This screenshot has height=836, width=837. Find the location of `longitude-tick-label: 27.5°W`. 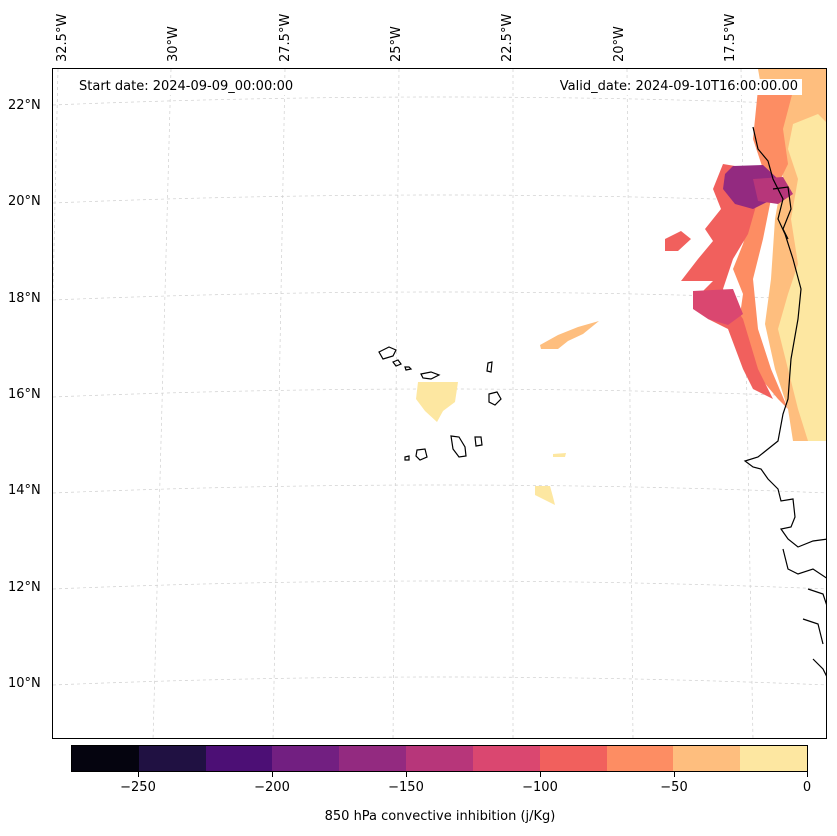

longitude-tick-label: 27.5°W is located at coordinates (285, 37).